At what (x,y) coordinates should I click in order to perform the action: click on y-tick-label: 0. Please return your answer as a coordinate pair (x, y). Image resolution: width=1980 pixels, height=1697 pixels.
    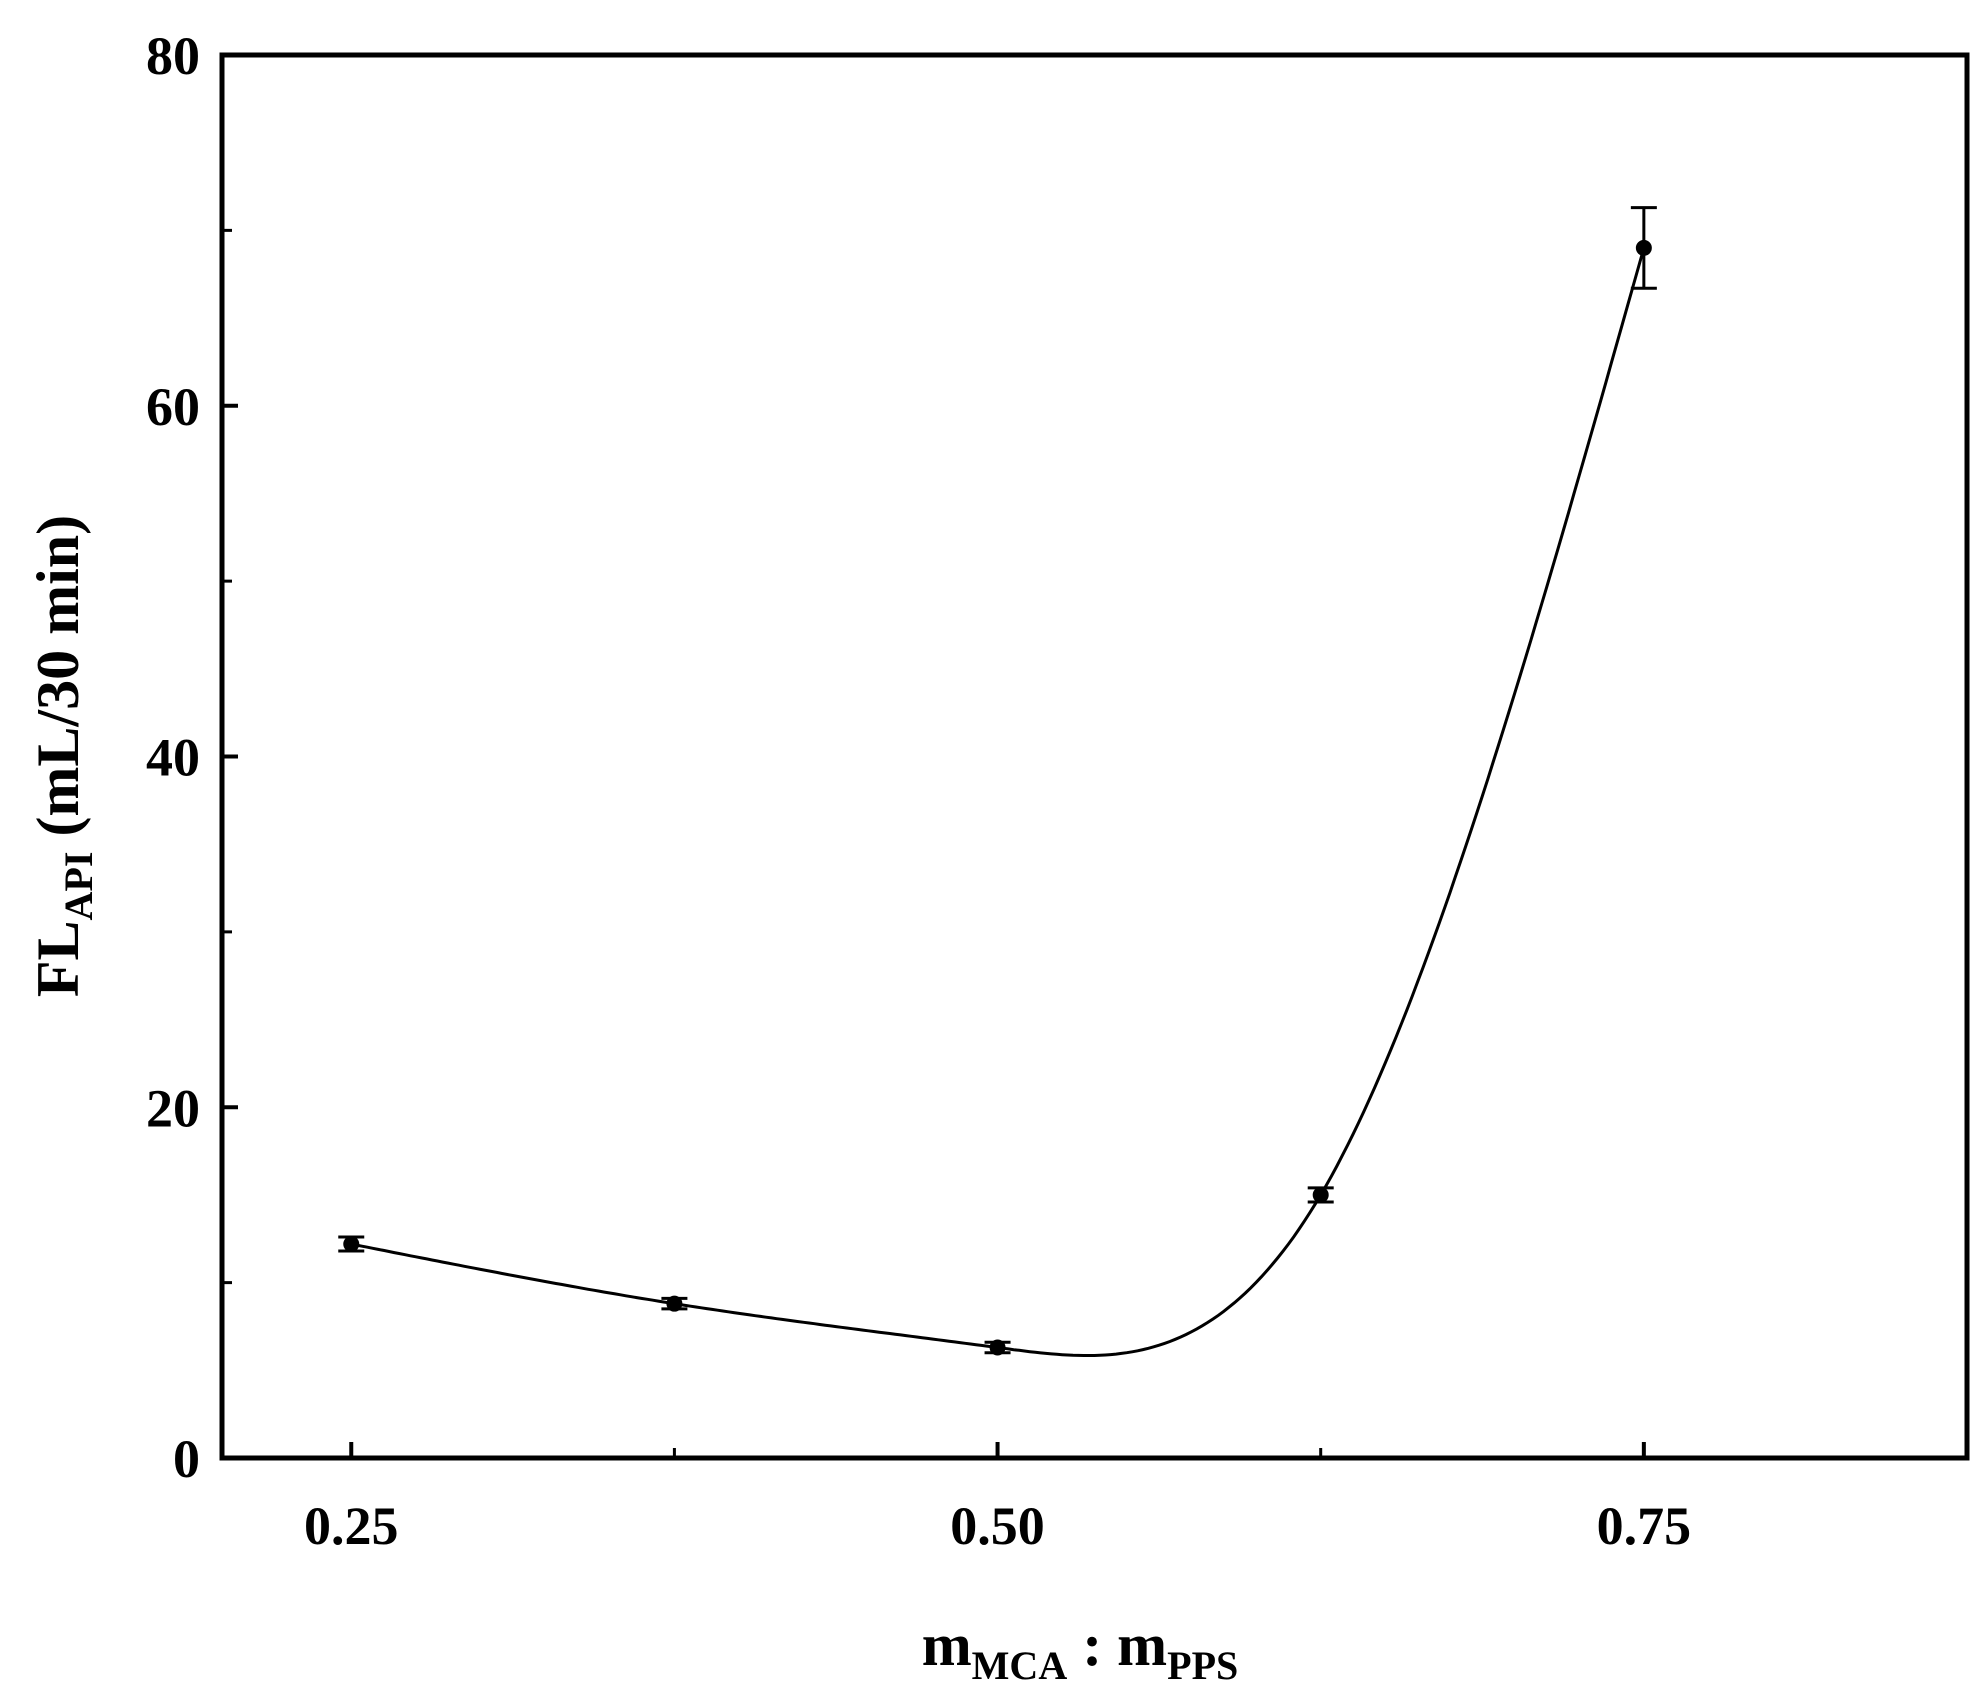
    Looking at the image, I should click on (186, 1459).